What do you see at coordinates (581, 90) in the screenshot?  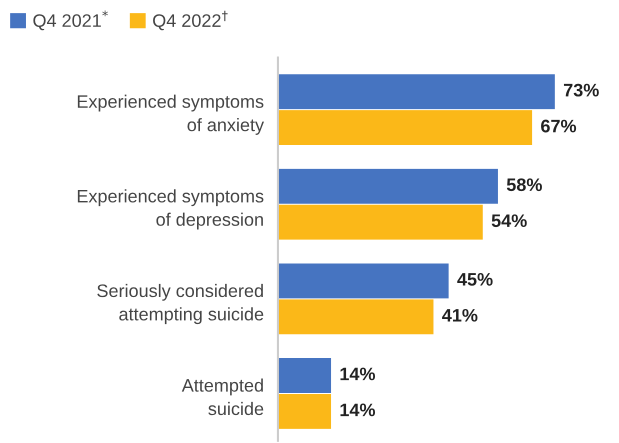 I see `data-label: 73%` at bounding box center [581, 90].